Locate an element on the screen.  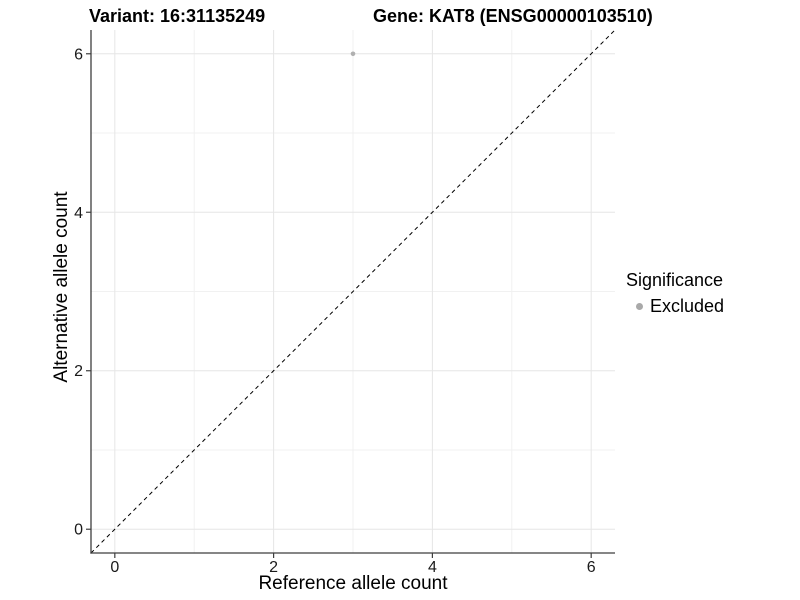
y-tick-label: 4 is located at coordinates (78, 213).